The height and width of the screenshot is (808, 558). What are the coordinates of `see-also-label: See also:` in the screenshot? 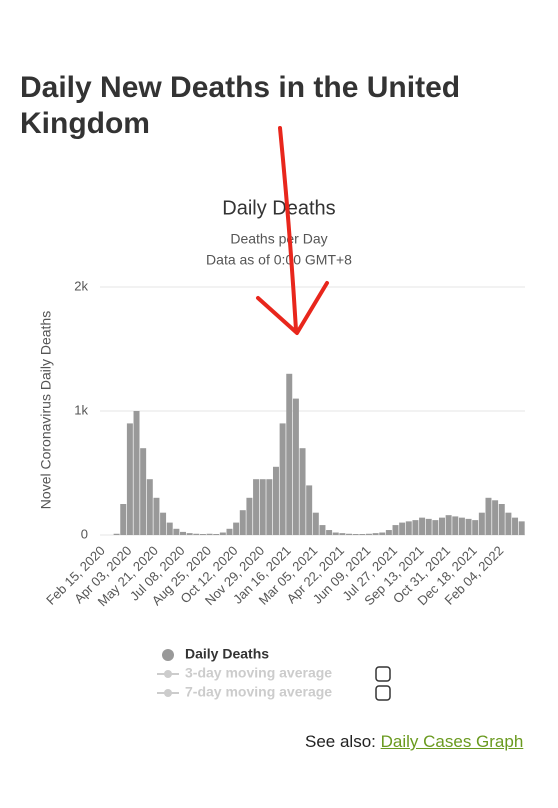 It's located at (340, 741).